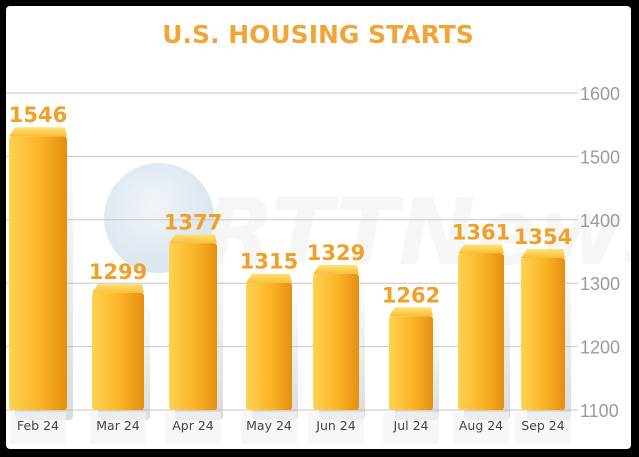 This screenshot has height=457, width=639. Describe the element at coordinates (600, 157) in the screenshot. I see `y-tick-label: 1500` at that location.